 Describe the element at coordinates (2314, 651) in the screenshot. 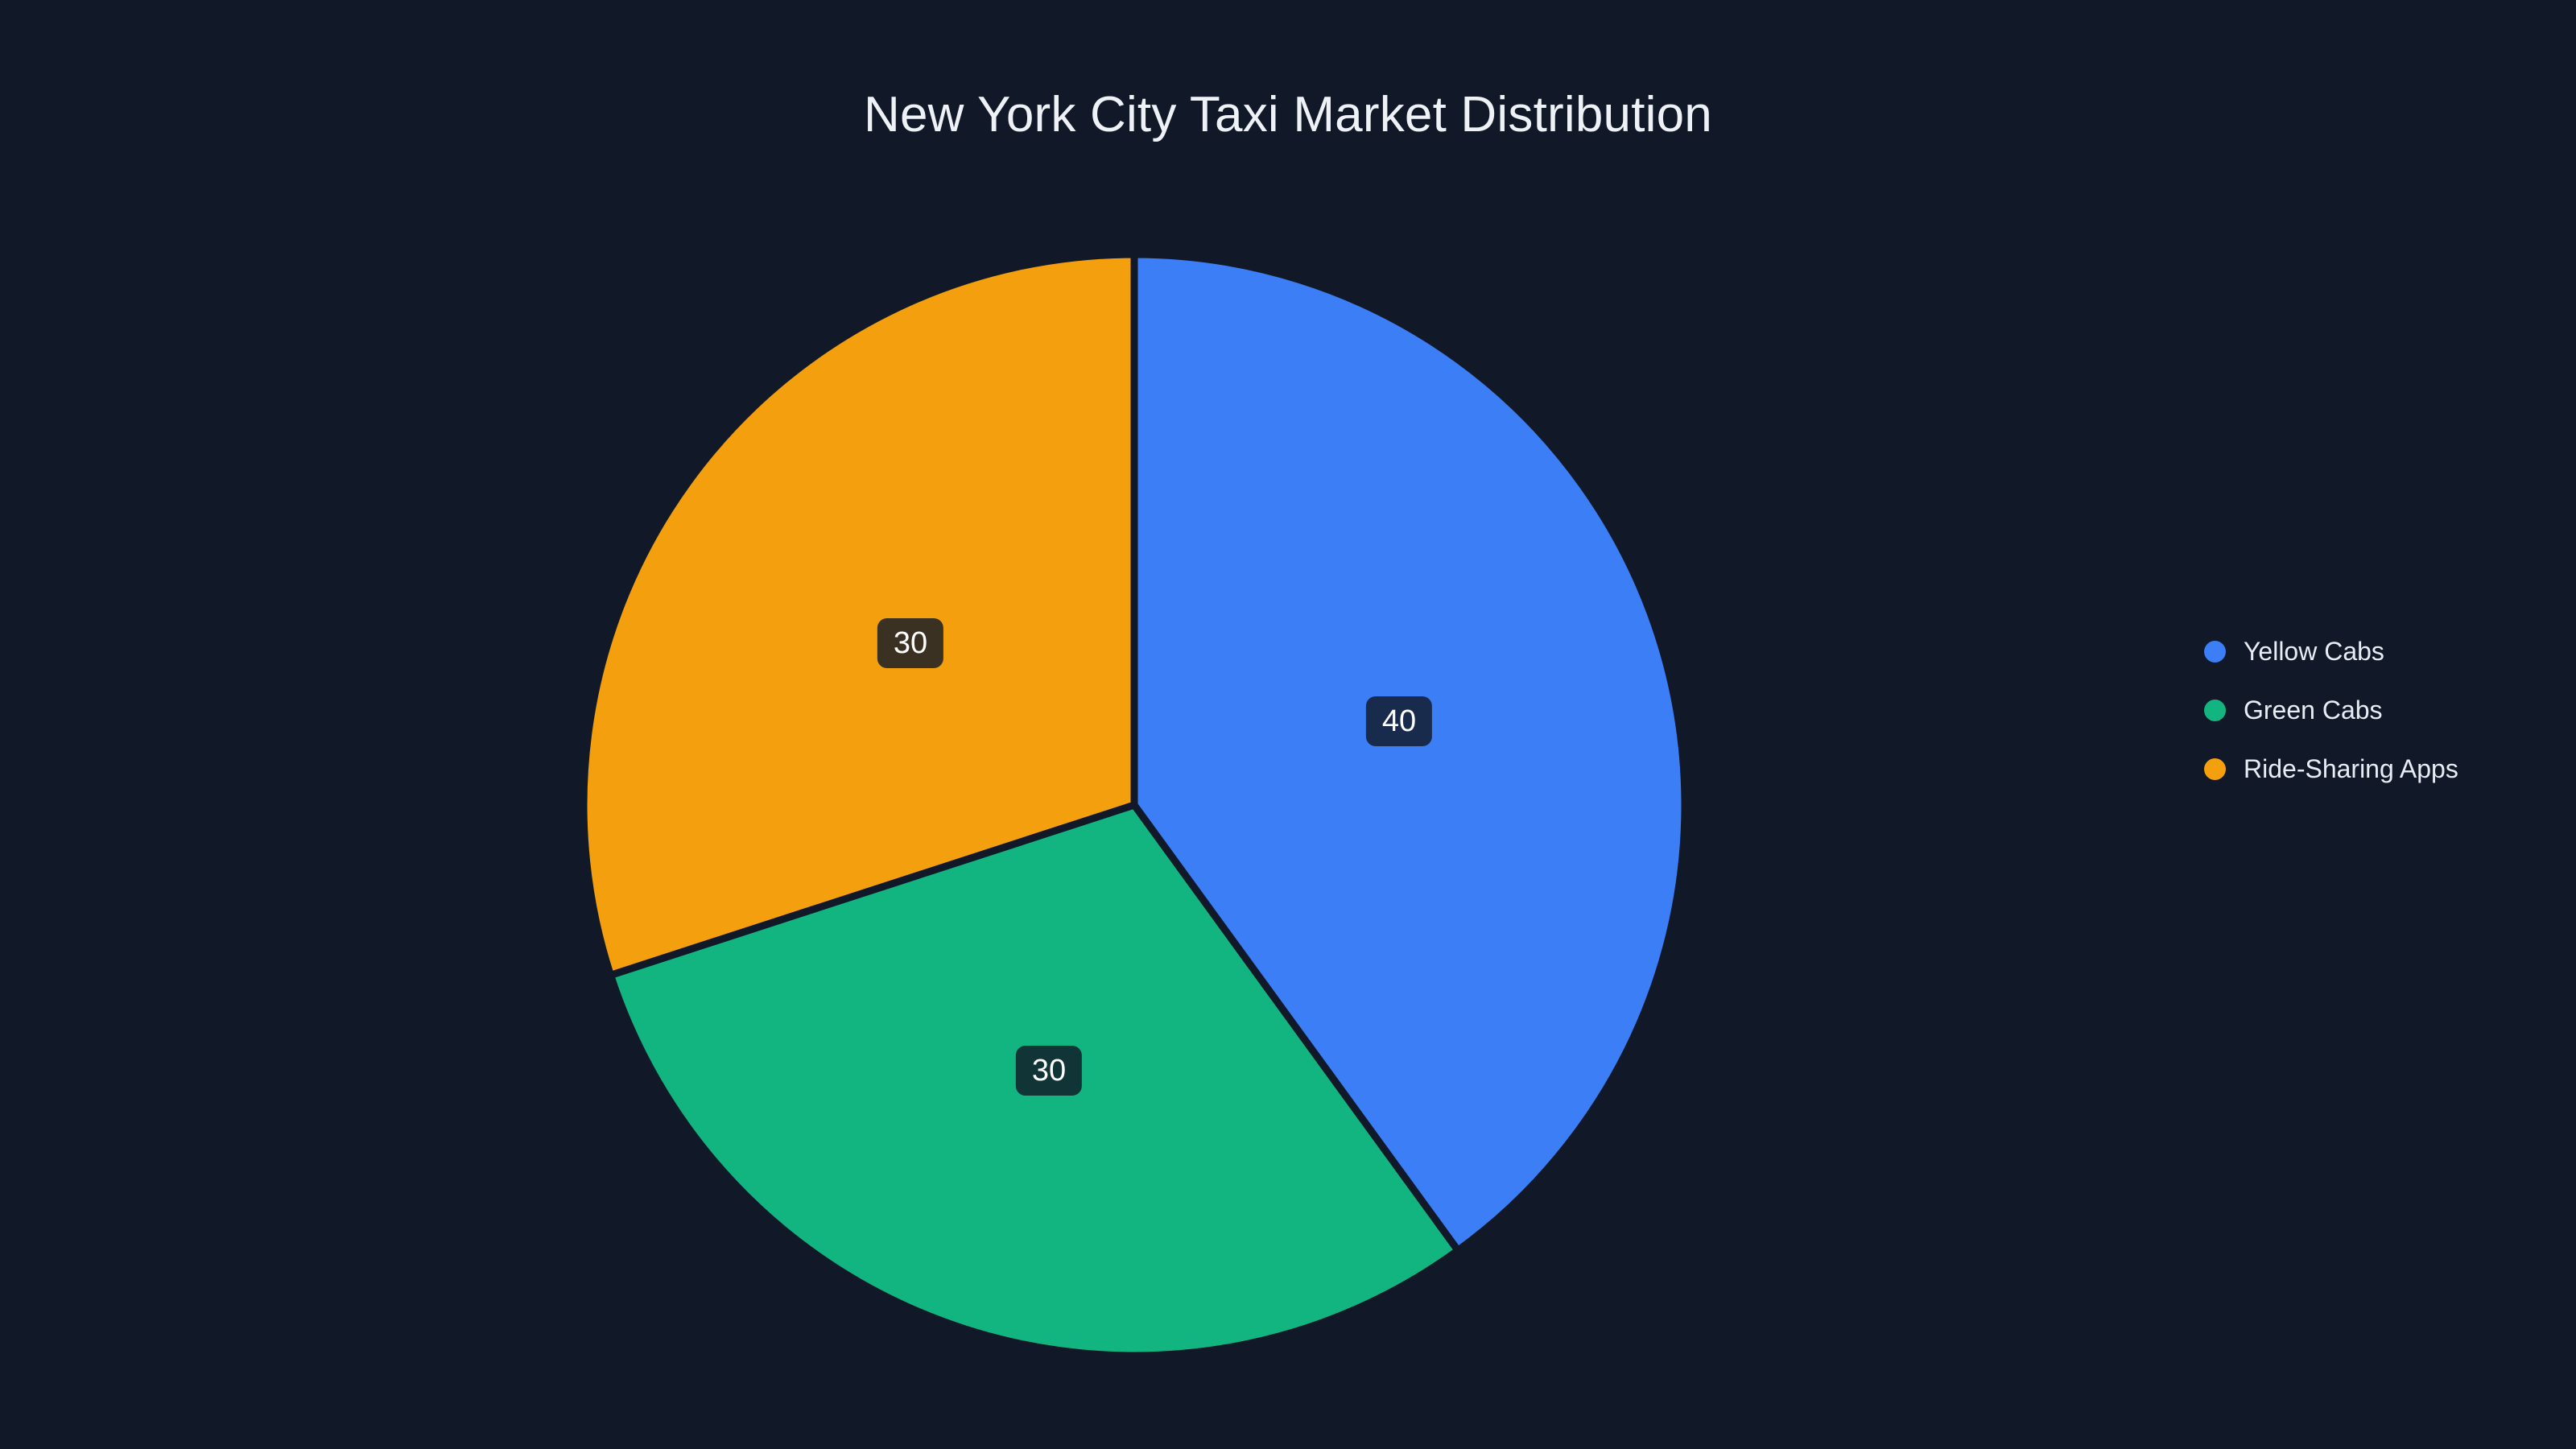

I see `legend-item-label: Yellow Cabs` at that location.